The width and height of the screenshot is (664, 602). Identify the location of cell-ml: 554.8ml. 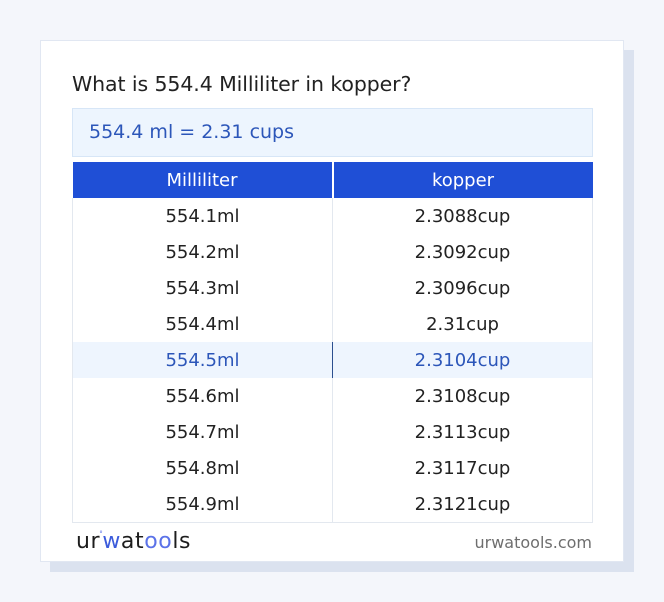
(202, 468).